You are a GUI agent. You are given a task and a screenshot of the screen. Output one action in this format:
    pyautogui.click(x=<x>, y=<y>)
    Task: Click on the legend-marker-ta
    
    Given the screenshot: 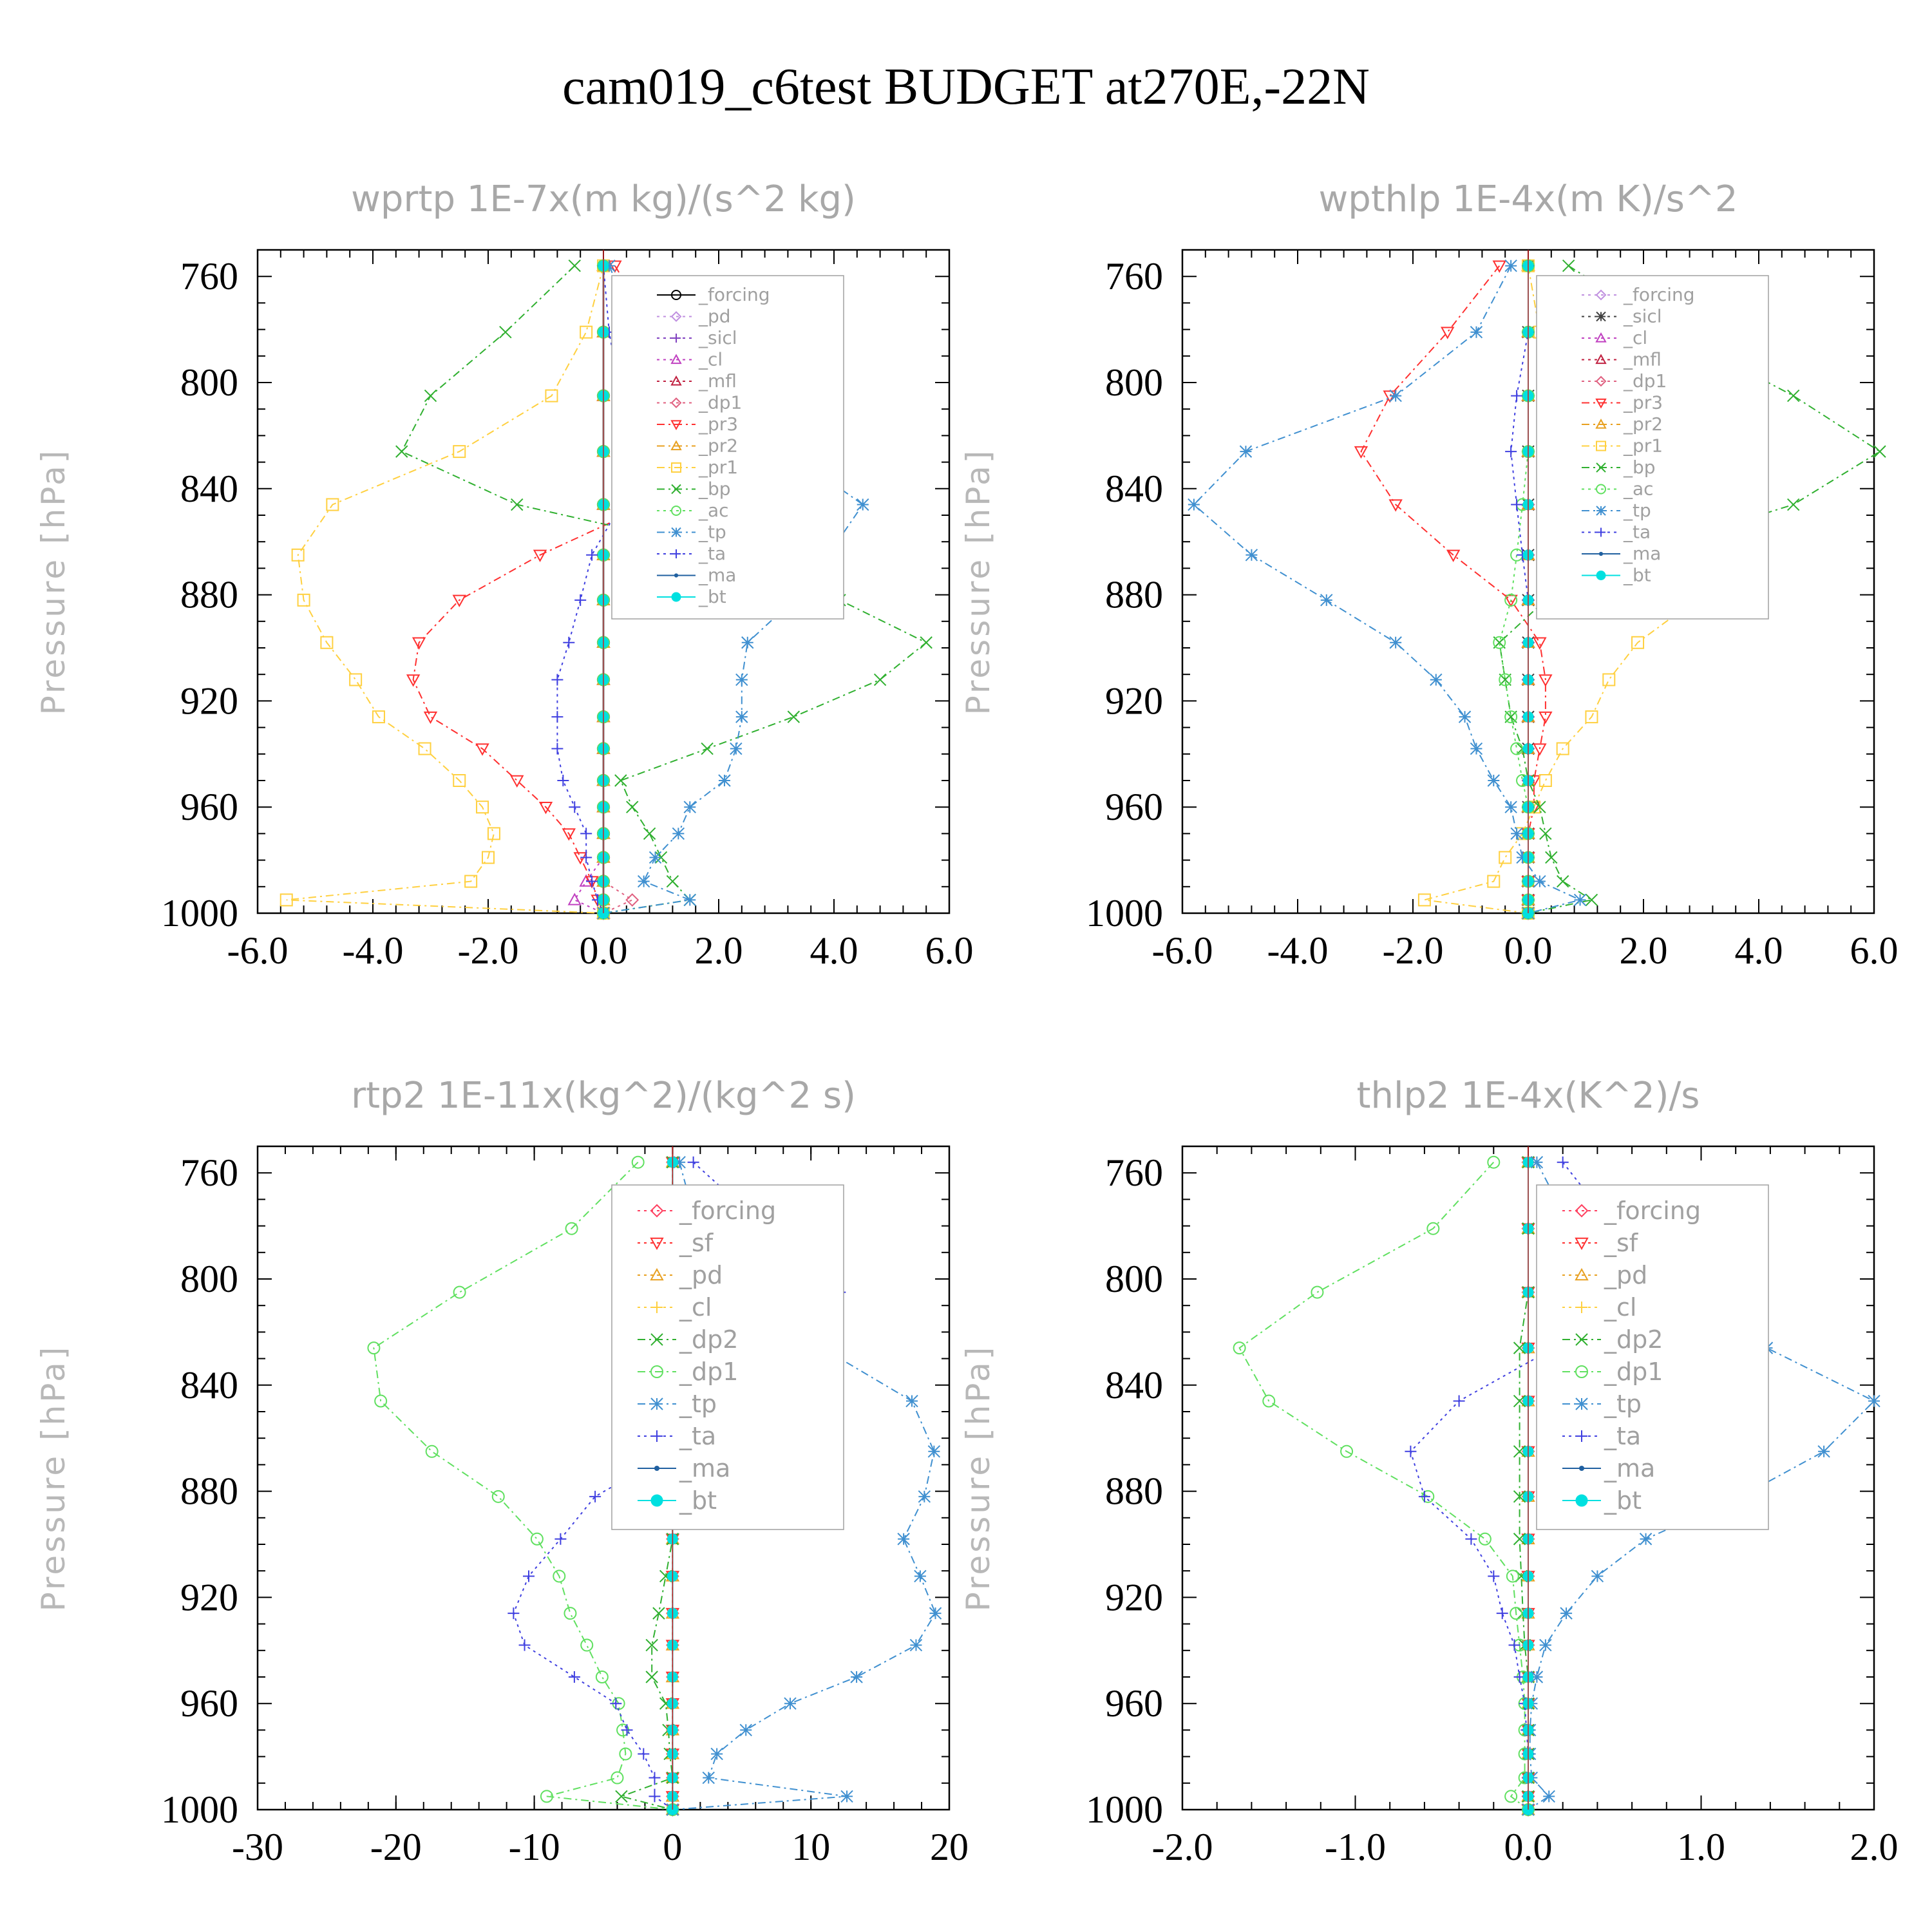 What is the action you would take?
    pyautogui.click(x=657, y=1436)
    